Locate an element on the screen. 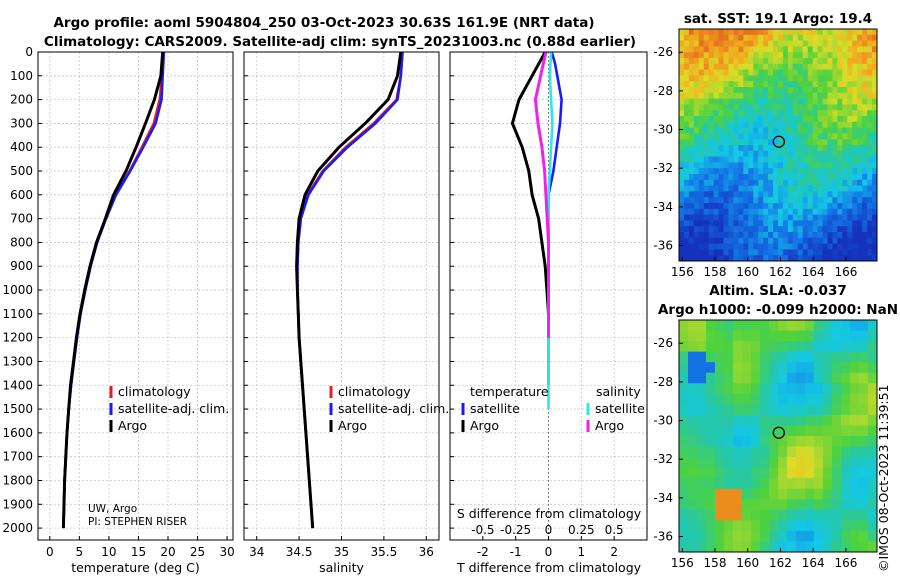  y-tick-label: 1600 is located at coordinates (17, 433).